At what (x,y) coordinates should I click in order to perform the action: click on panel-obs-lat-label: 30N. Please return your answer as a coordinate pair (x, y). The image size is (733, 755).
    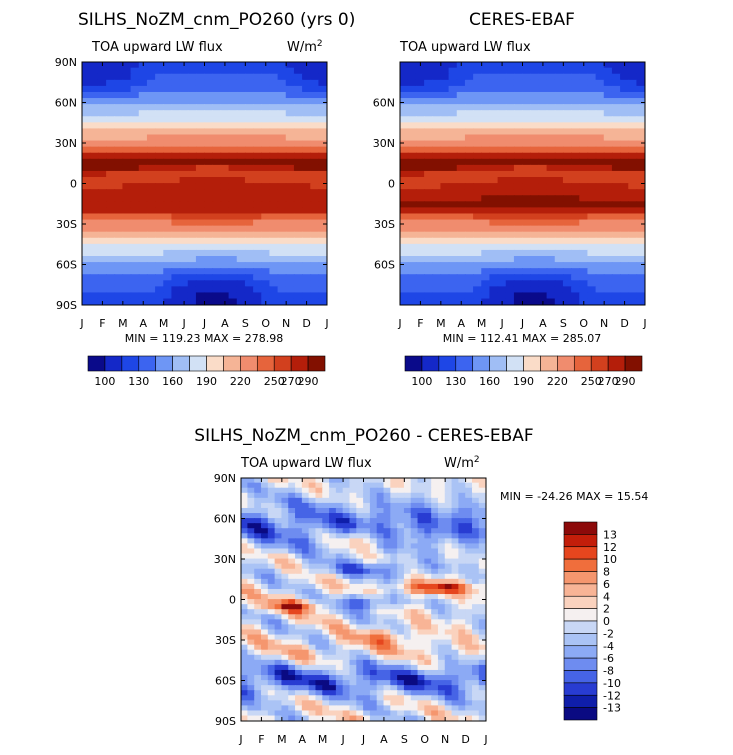
    Looking at the image, I should click on (384, 143).